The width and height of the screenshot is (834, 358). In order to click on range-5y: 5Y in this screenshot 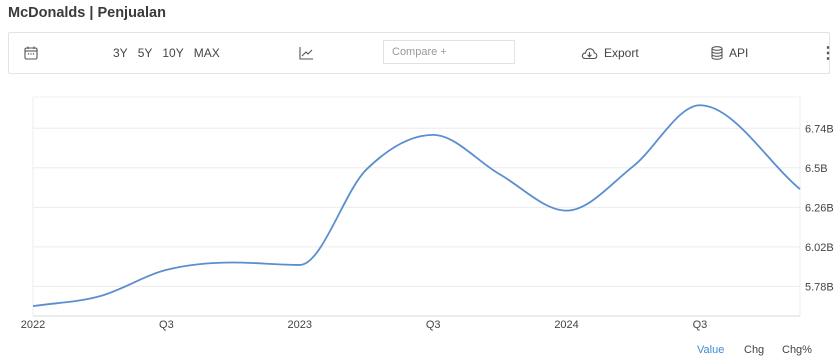, I will do `click(145, 53)`.